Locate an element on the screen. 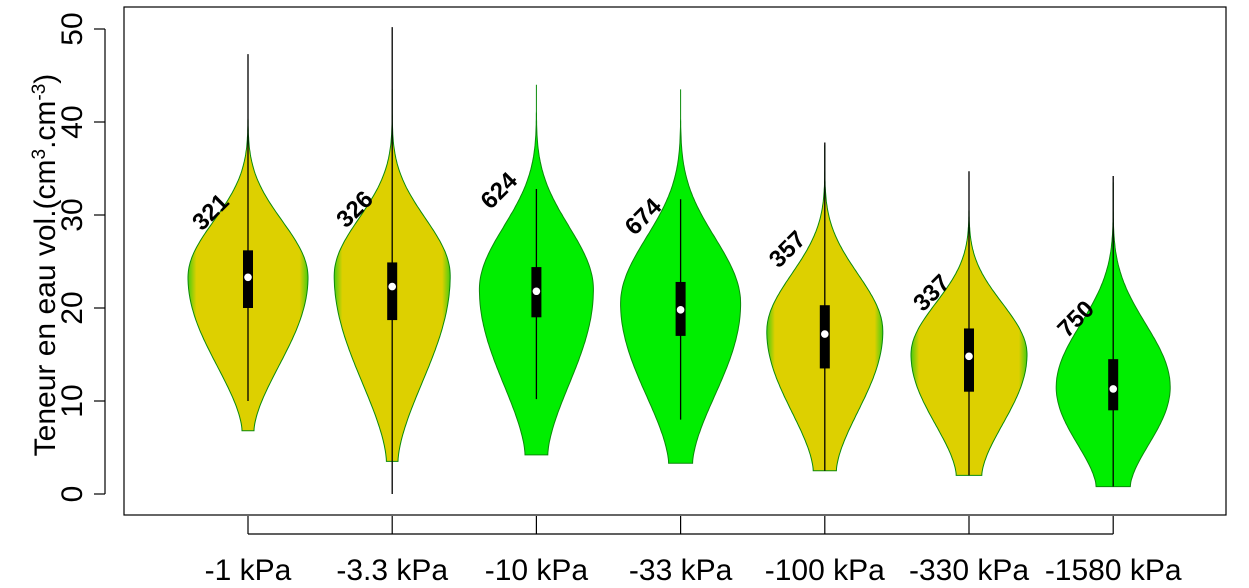 The image size is (1249, 588). y-axis-title-middle: .cm is located at coordinates (45, 125).